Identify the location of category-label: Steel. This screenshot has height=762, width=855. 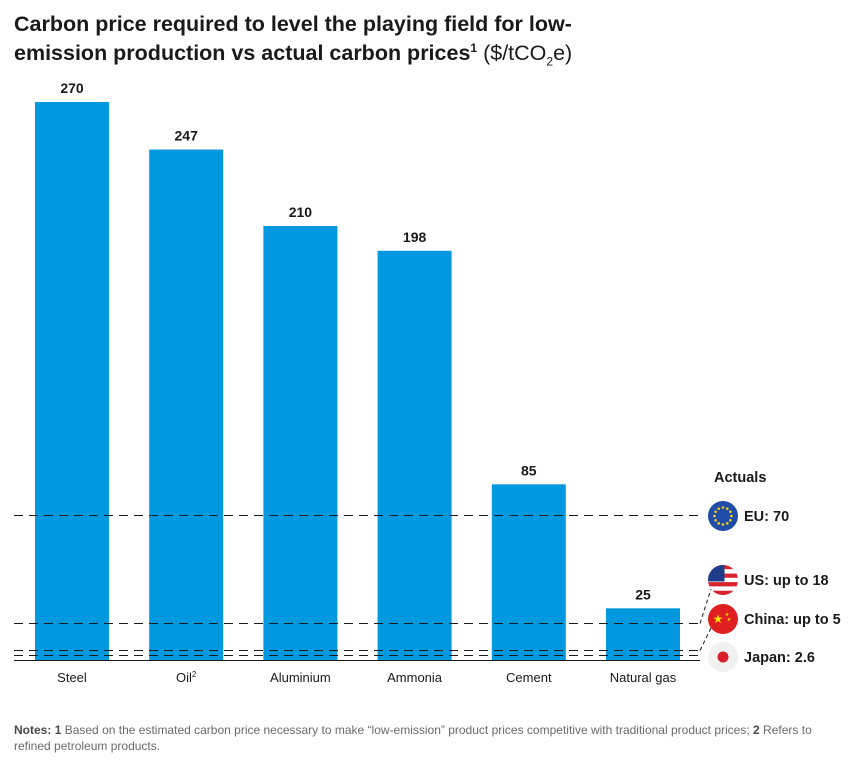
(72, 677).